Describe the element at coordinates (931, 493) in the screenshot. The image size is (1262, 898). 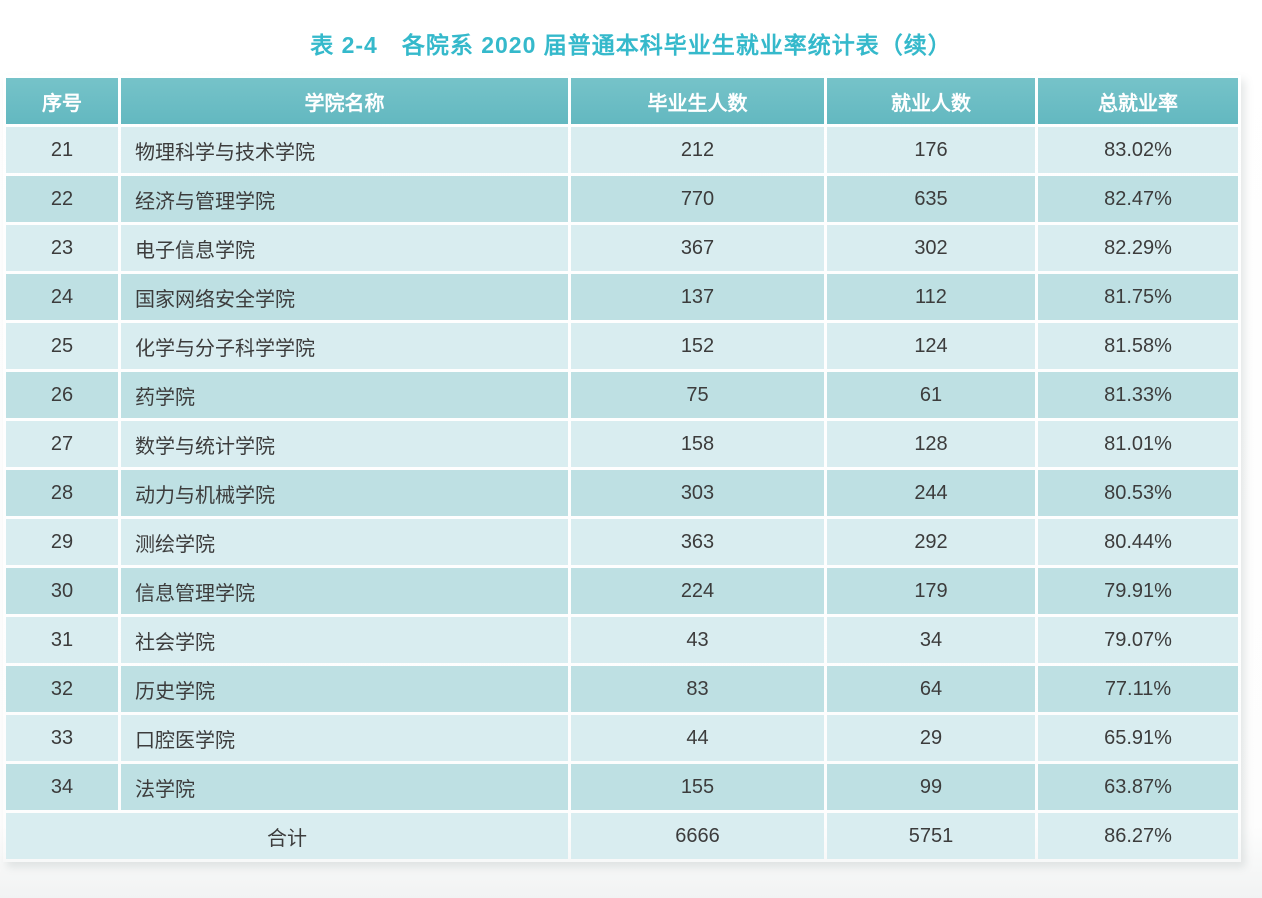
I see `employed-count: 244` at that location.